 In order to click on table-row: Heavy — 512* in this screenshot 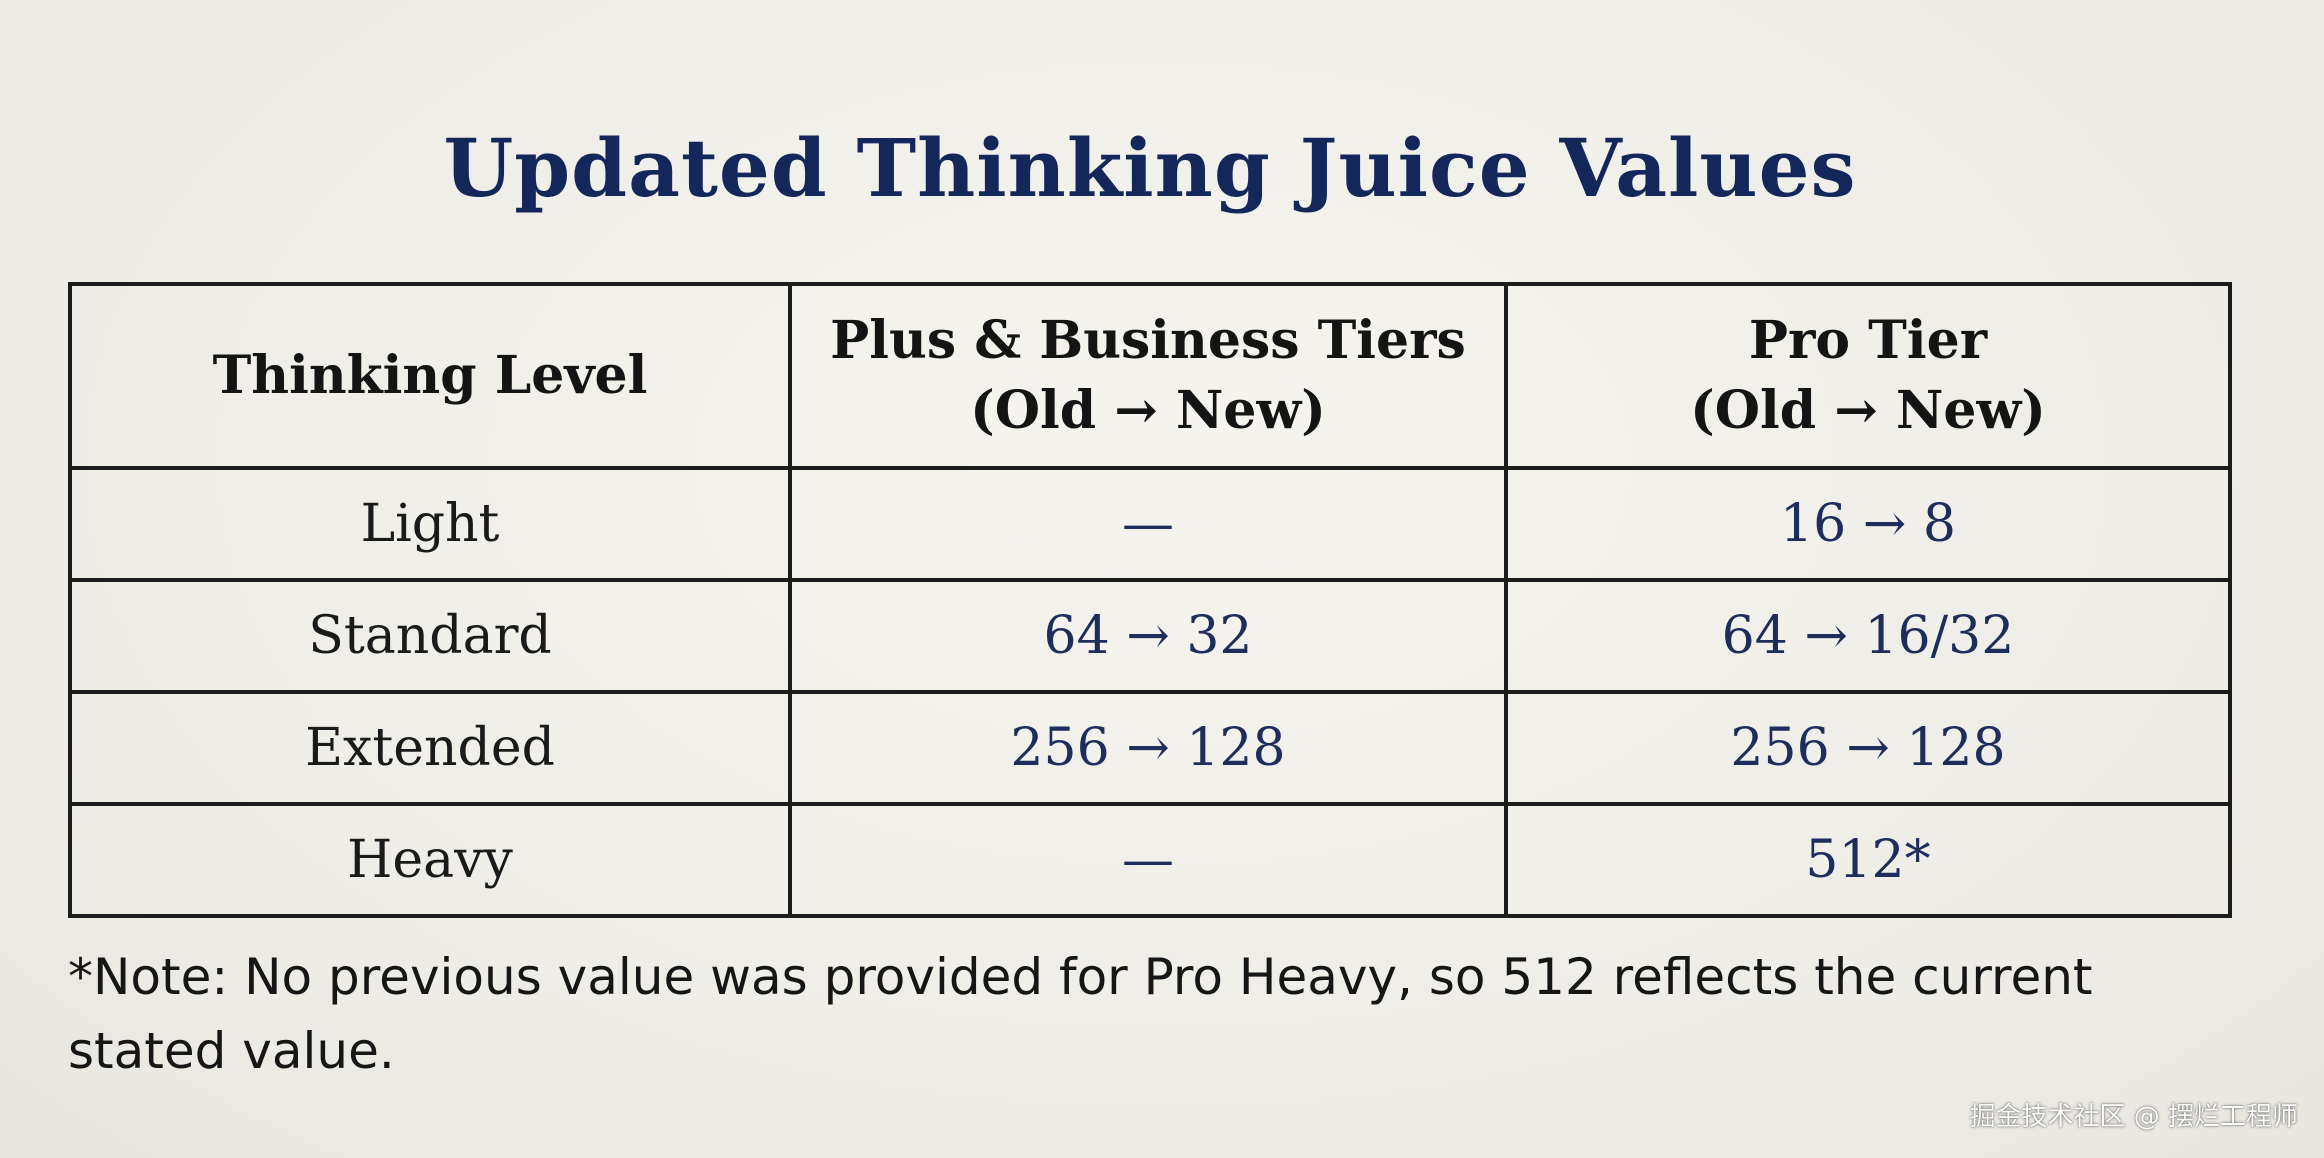, I will do `click(1150, 860)`.